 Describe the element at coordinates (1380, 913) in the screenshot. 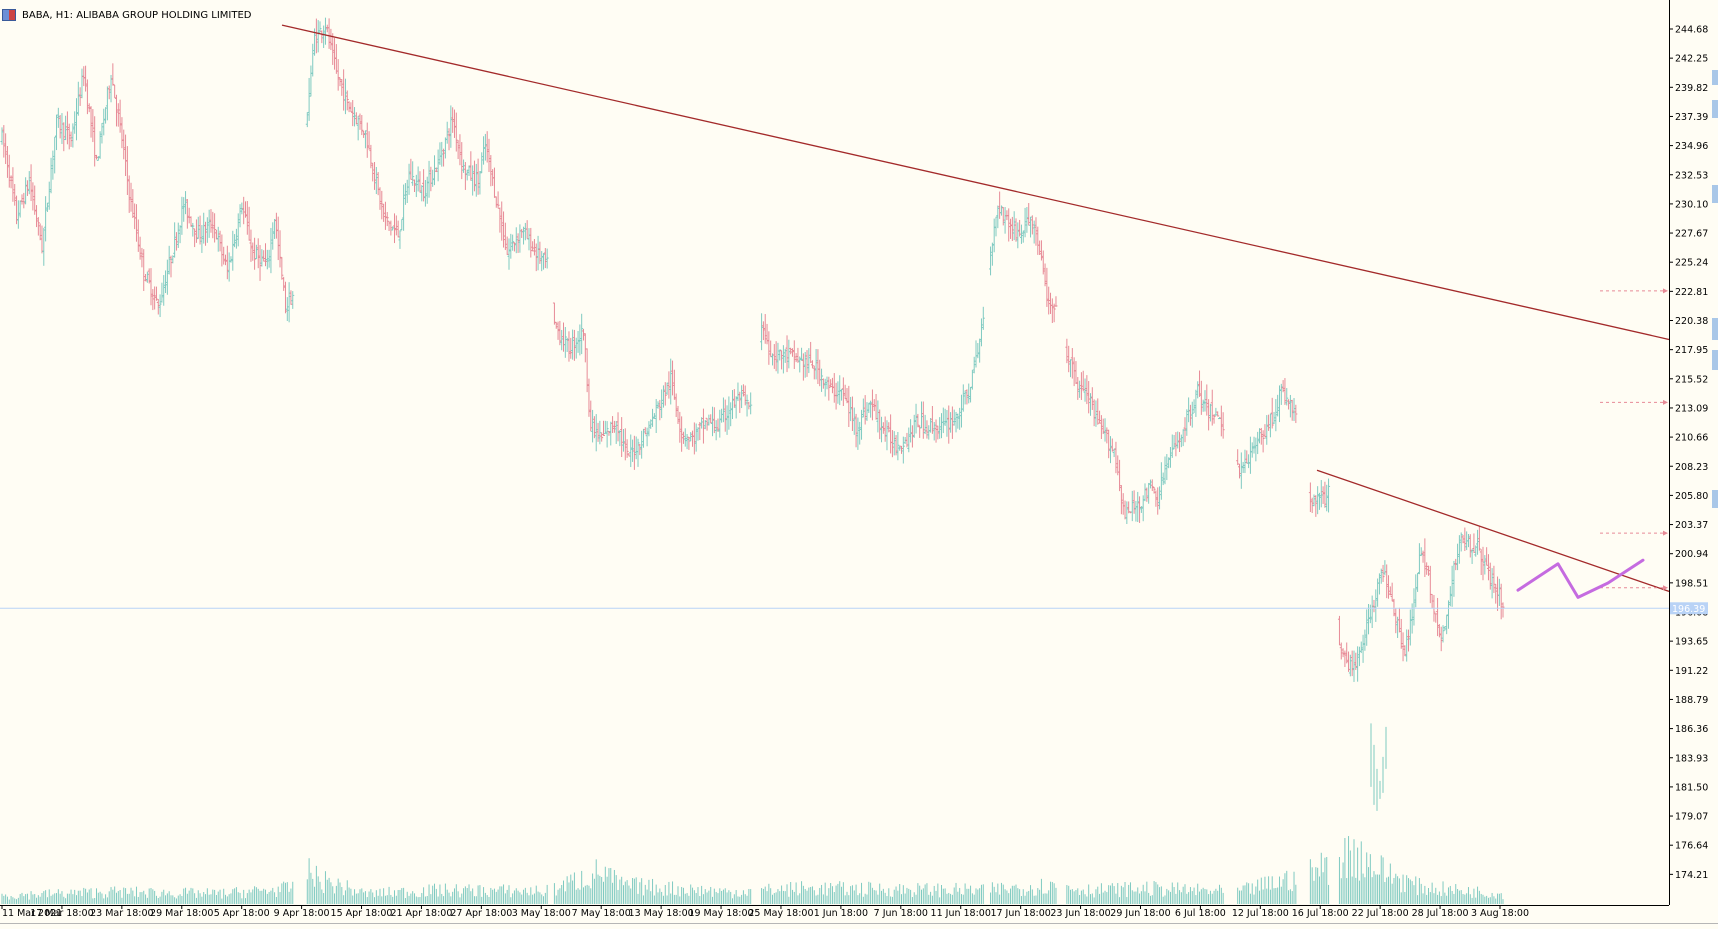

I see `time-tick-label: 22 Jul 18:00` at that location.